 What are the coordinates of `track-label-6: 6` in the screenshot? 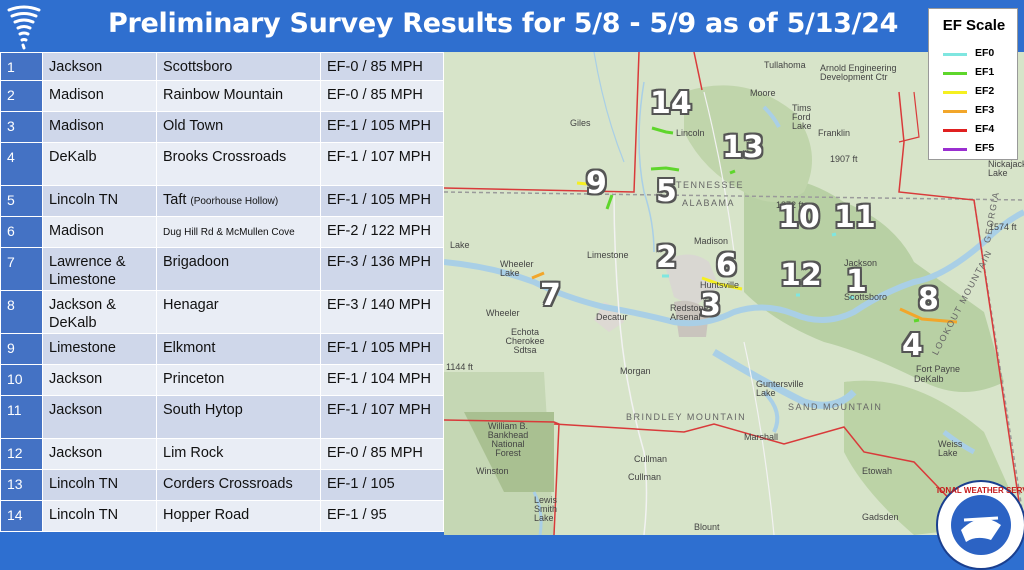 It's located at (726, 265).